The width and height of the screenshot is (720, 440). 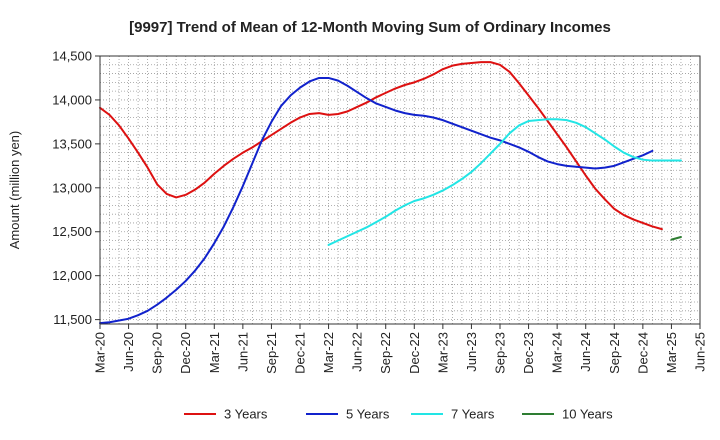 What do you see at coordinates (368, 414) in the screenshot?
I see `legend-label: 5 Years` at bounding box center [368, 414].